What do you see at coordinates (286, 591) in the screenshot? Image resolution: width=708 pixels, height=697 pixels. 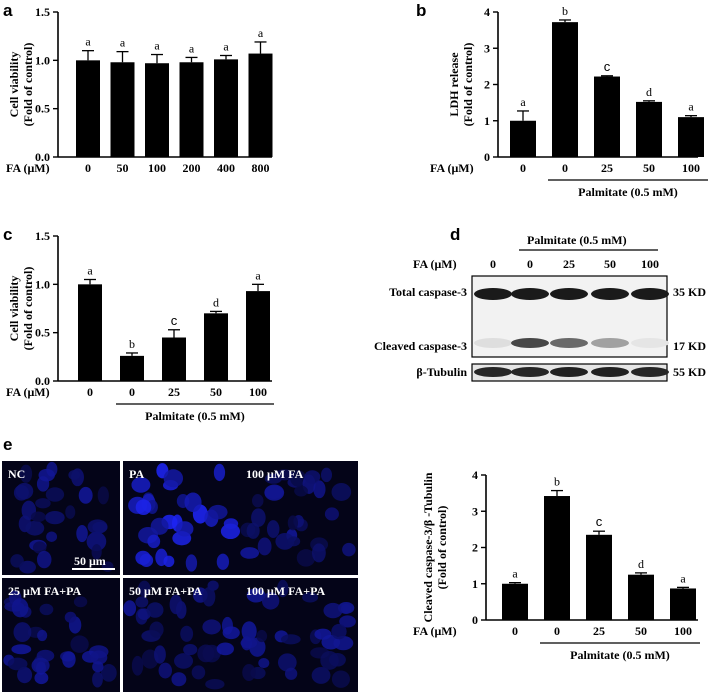 I see `micrograph-label: 100 μM FA+PA` at bounding box center [286, 591].